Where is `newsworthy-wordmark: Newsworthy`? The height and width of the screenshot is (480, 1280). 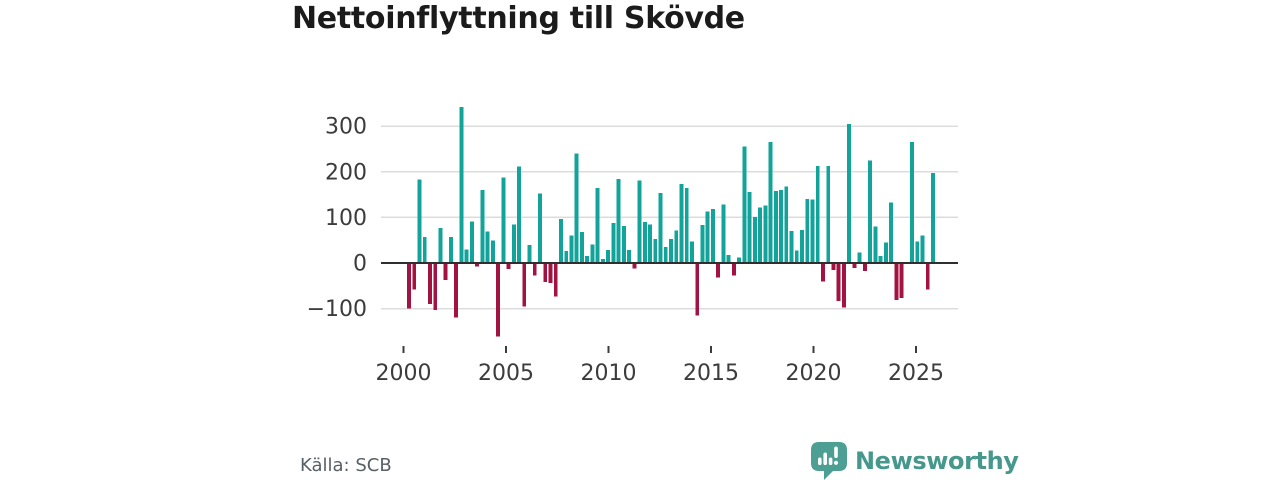 newsworthy-wordmark: Newsworthy is located at coordinates (937, 461).